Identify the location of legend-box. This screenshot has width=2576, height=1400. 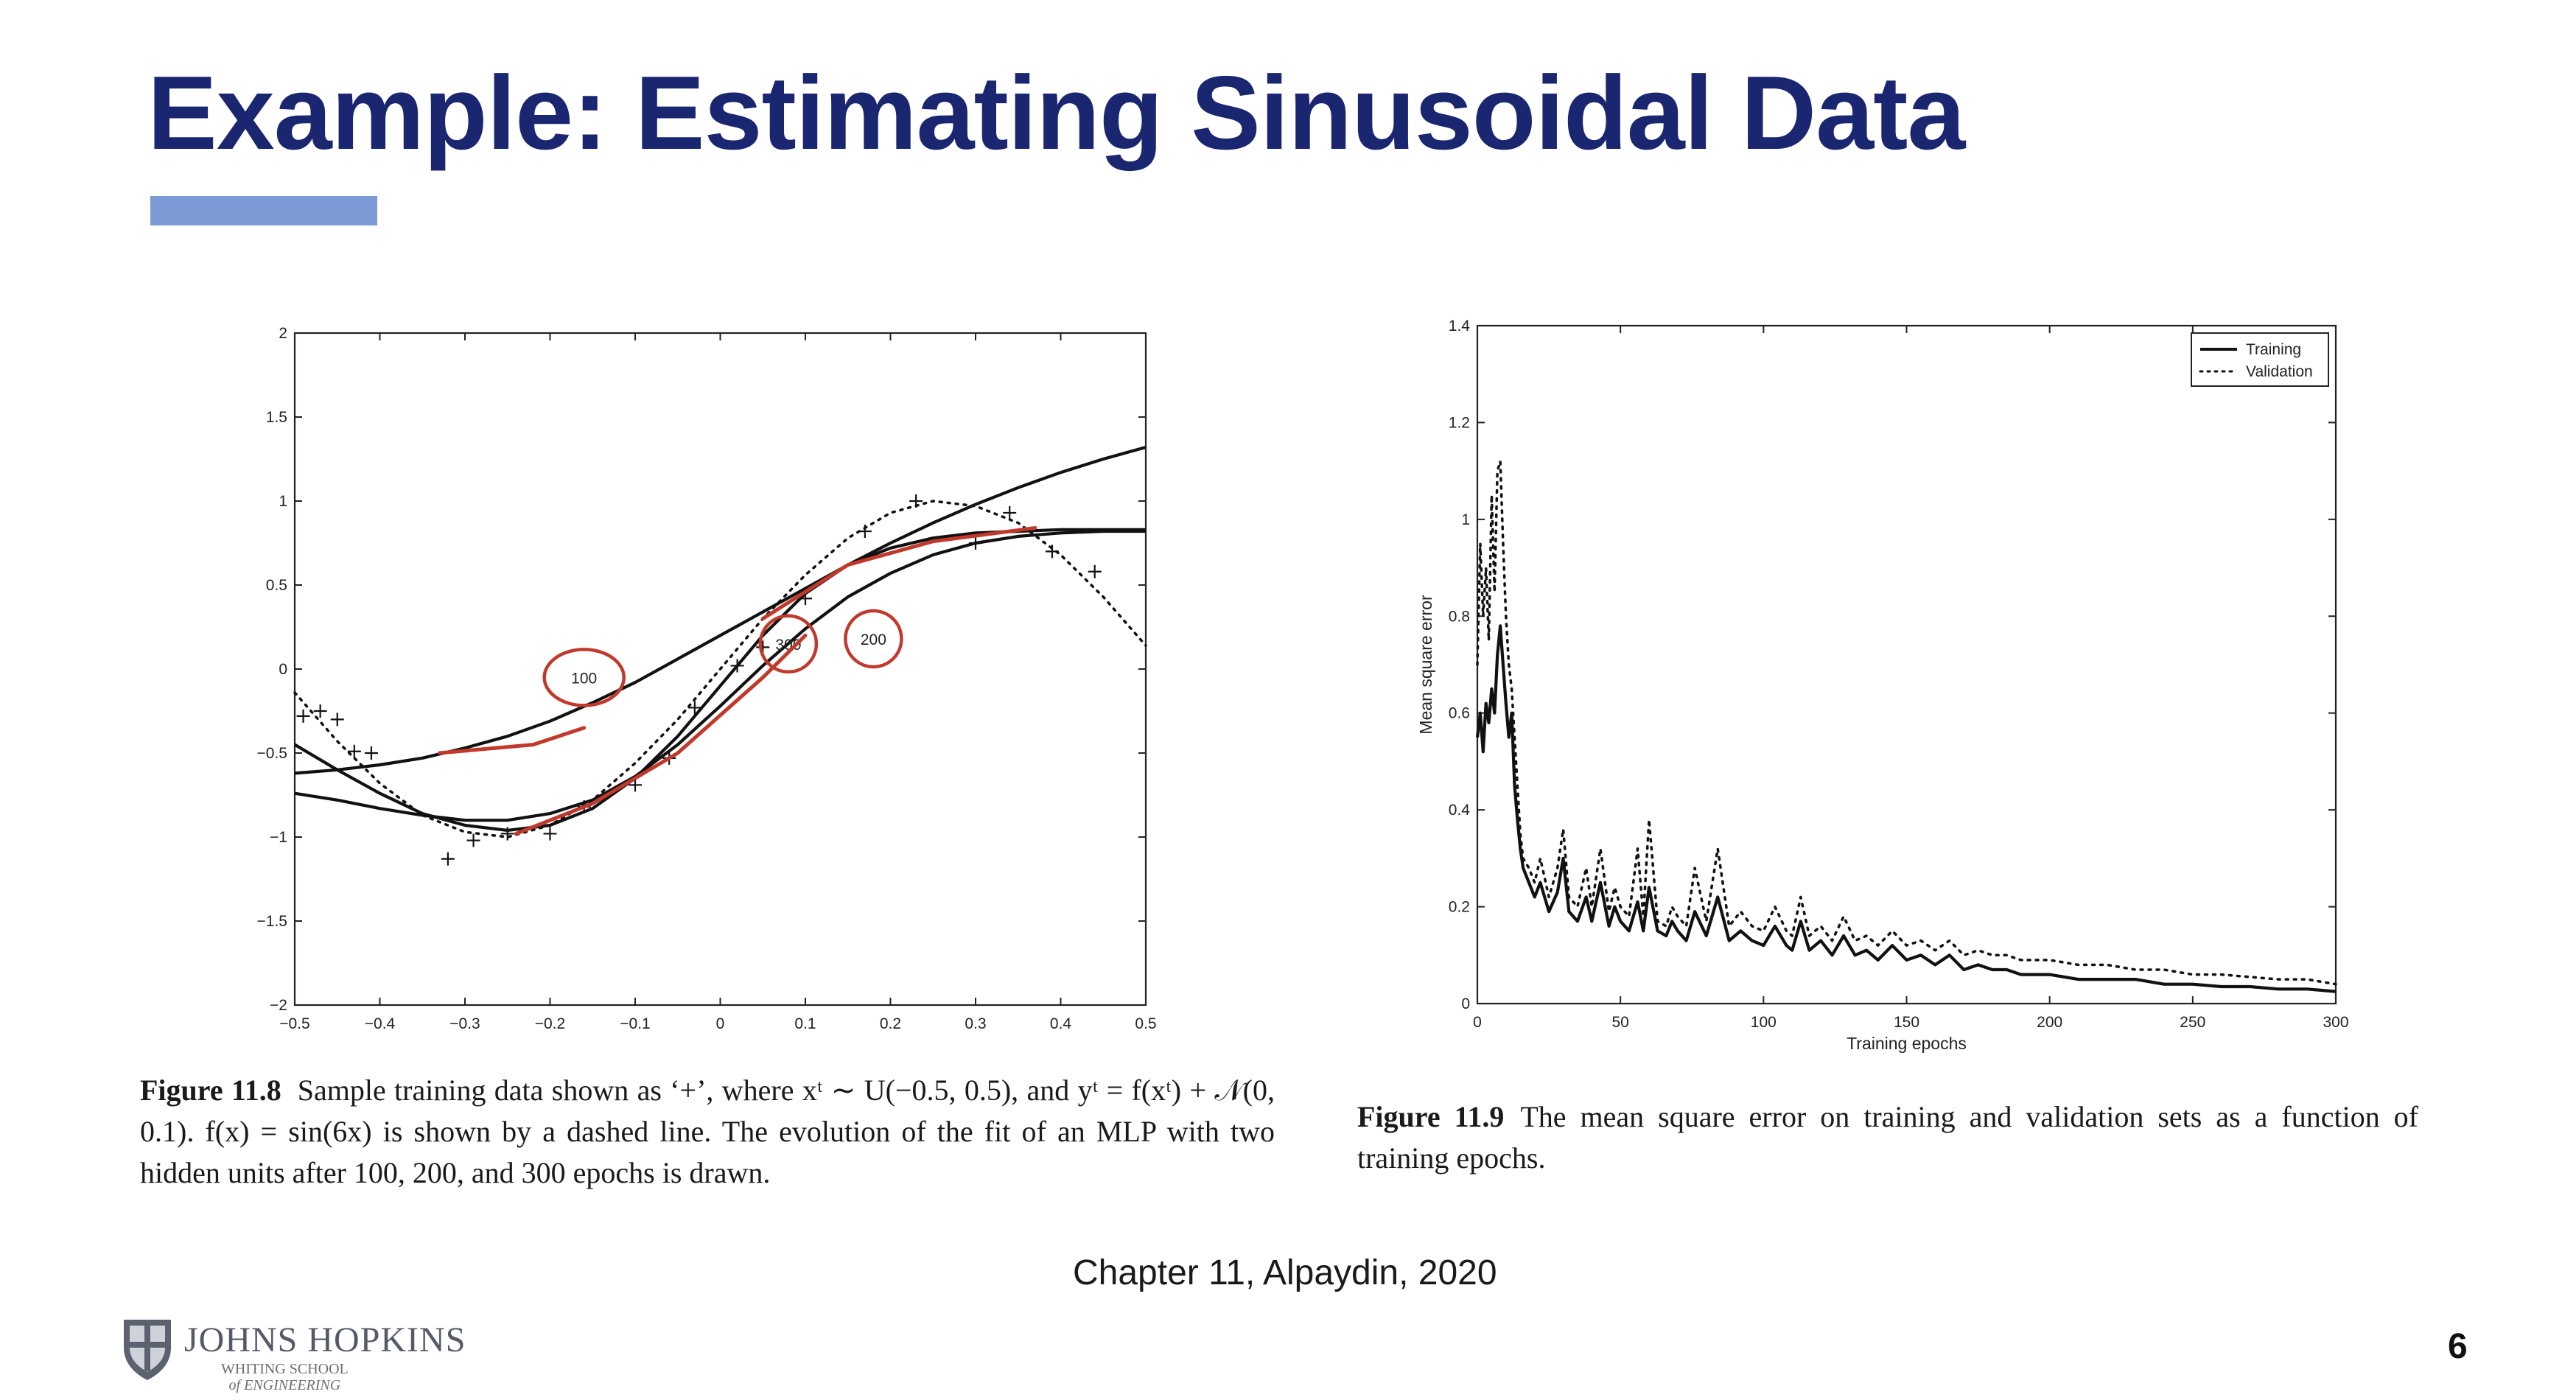
(2260, 359).